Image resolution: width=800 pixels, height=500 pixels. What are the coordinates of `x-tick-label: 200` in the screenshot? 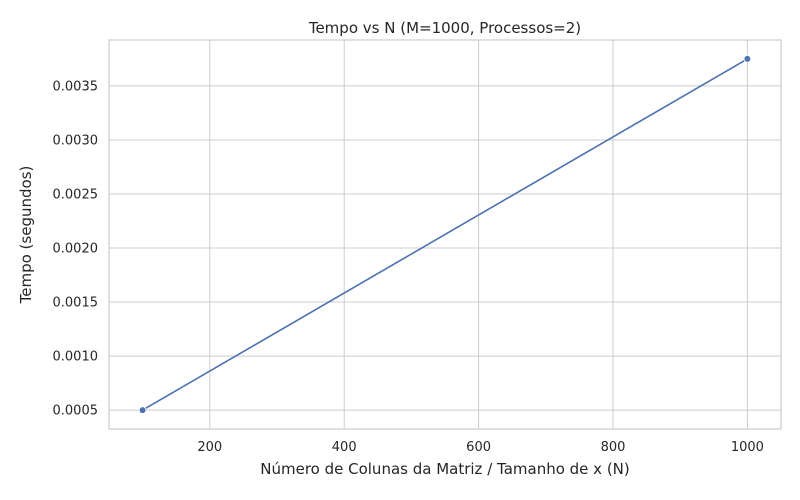 It's located at (209, 447).